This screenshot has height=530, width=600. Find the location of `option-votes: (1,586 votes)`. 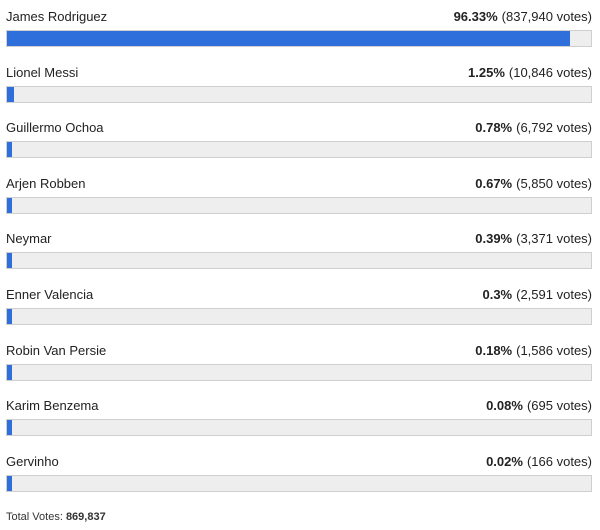

option-votes: (1,586 votes) is located at coordinates (554, 350).